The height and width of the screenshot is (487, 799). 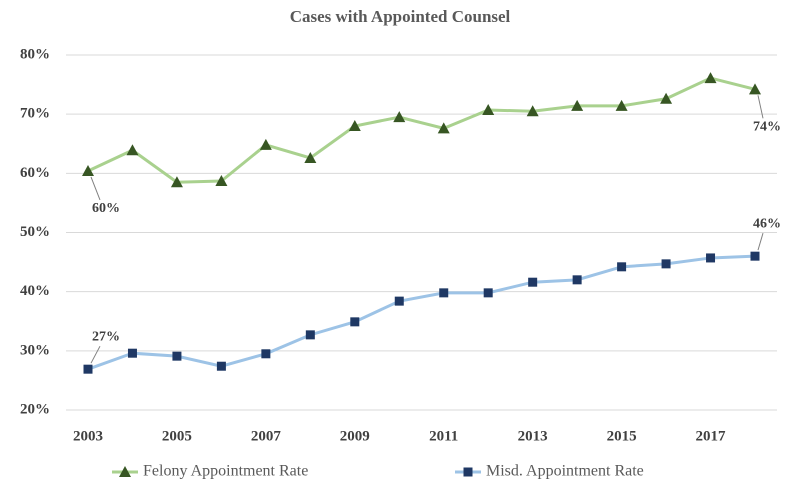 I want to click on y-tick-label: 40%, so click(x=35, y=291).